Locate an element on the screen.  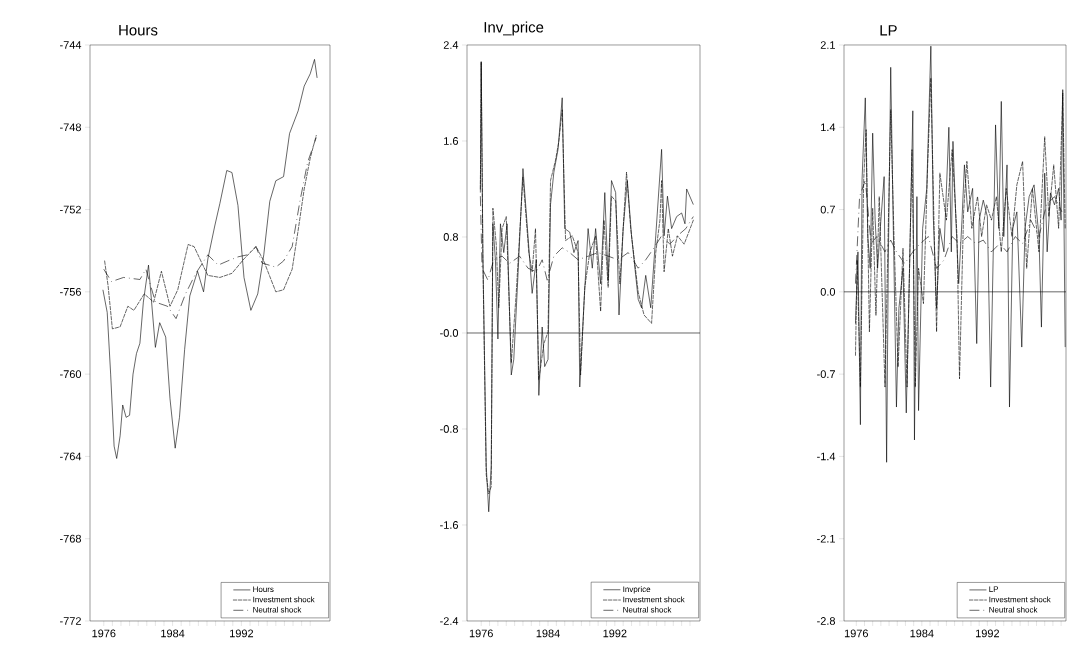
y-tick-label: -760 is located at coordinates (71, 374).